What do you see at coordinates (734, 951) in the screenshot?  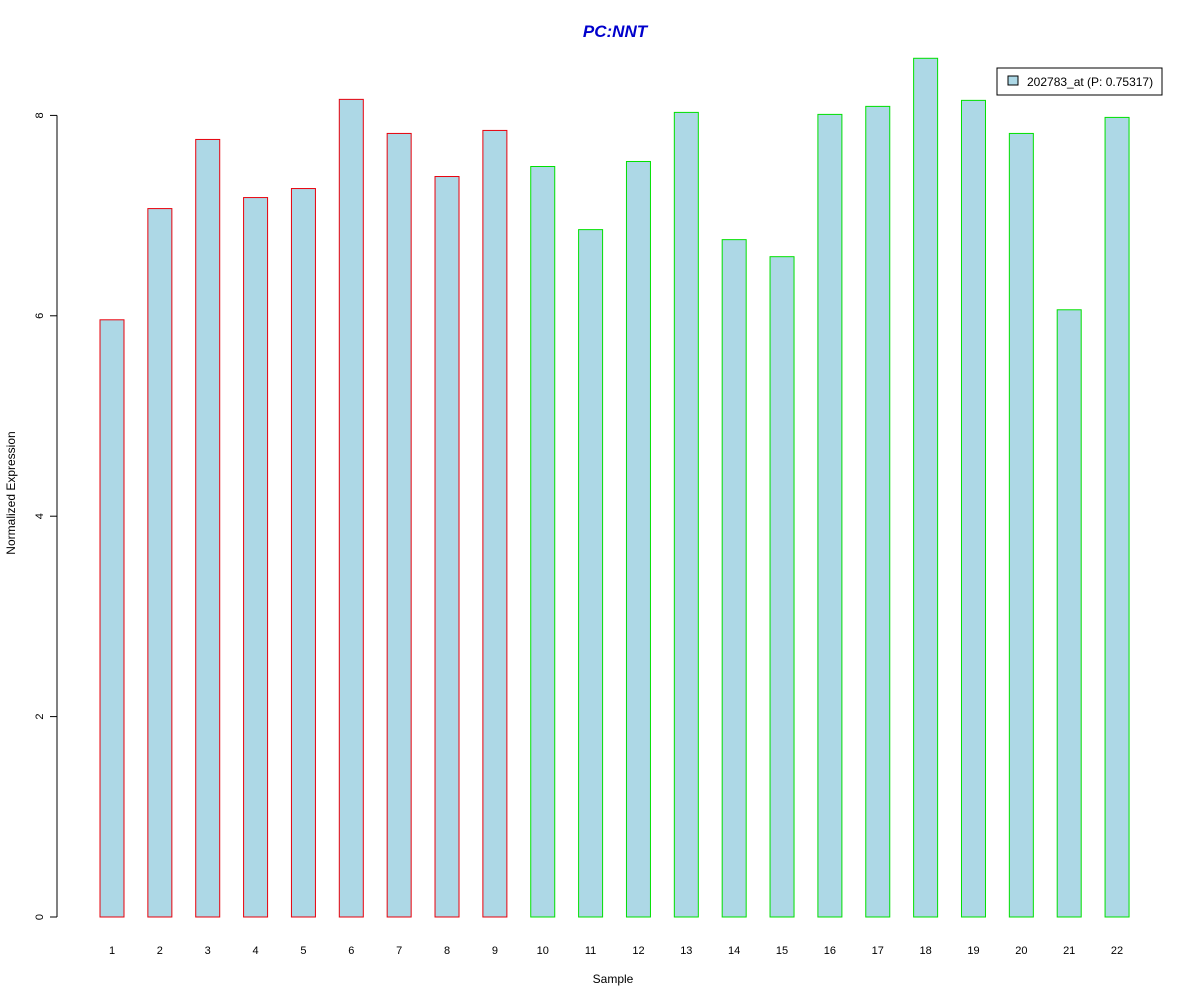 I see `x-tick-label: 14` at bounding box center [734, 951].